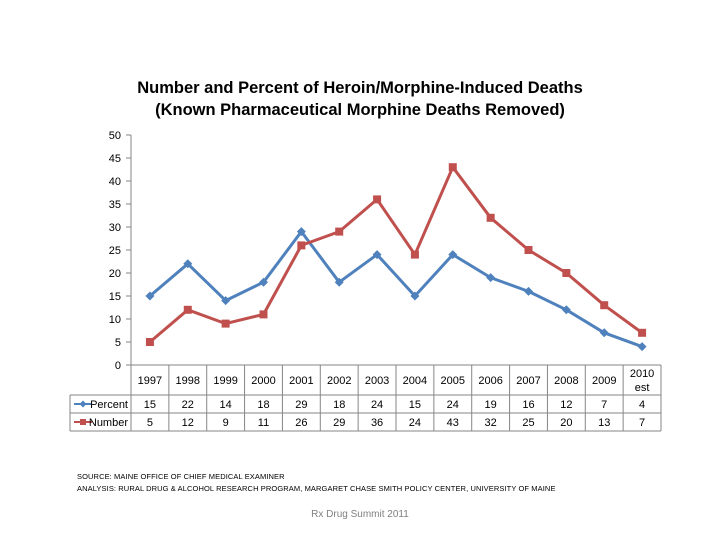 The width and height of the screenshot is (720, 540). What do you see at coordinates (108, 423) in the screenshot?
I see `legend-label: Number` at bounding box center [108, 423].